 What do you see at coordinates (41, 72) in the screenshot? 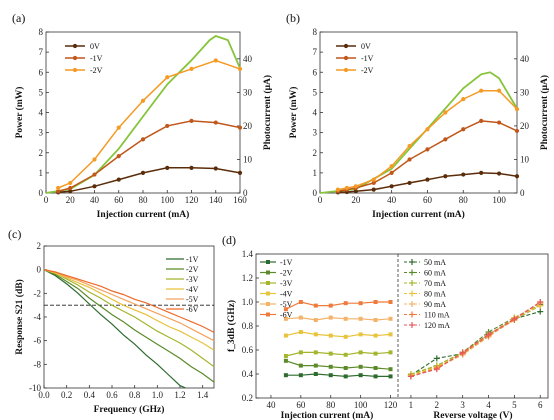
I see `y-axis-a-tick-label: 6` at bounding box center [41, 72].